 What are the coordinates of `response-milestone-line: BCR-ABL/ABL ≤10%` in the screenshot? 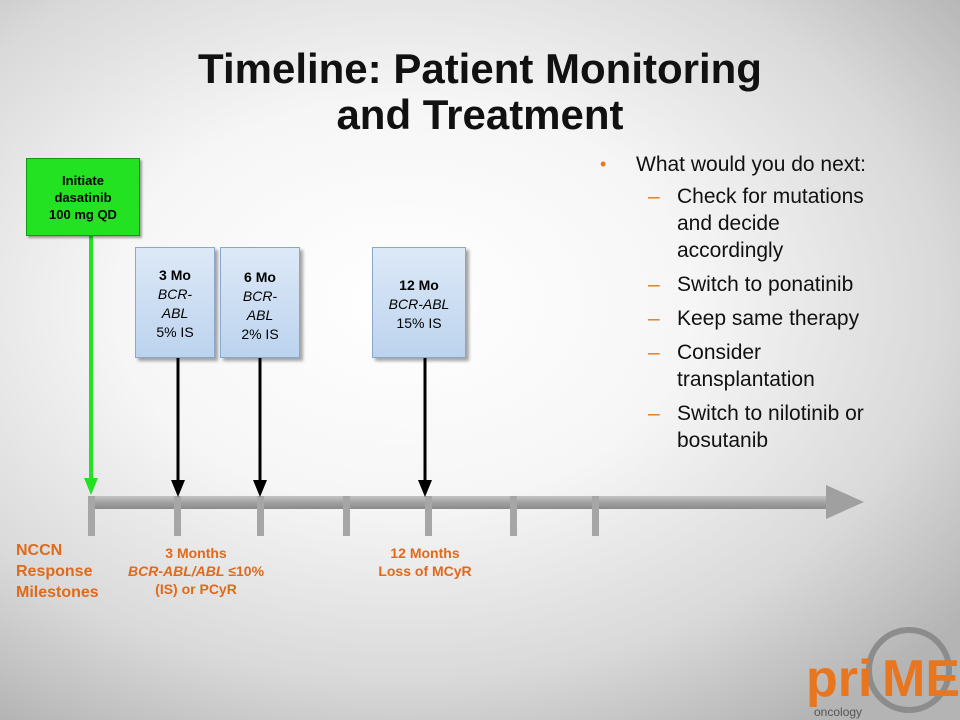 It's located at (196, 571).